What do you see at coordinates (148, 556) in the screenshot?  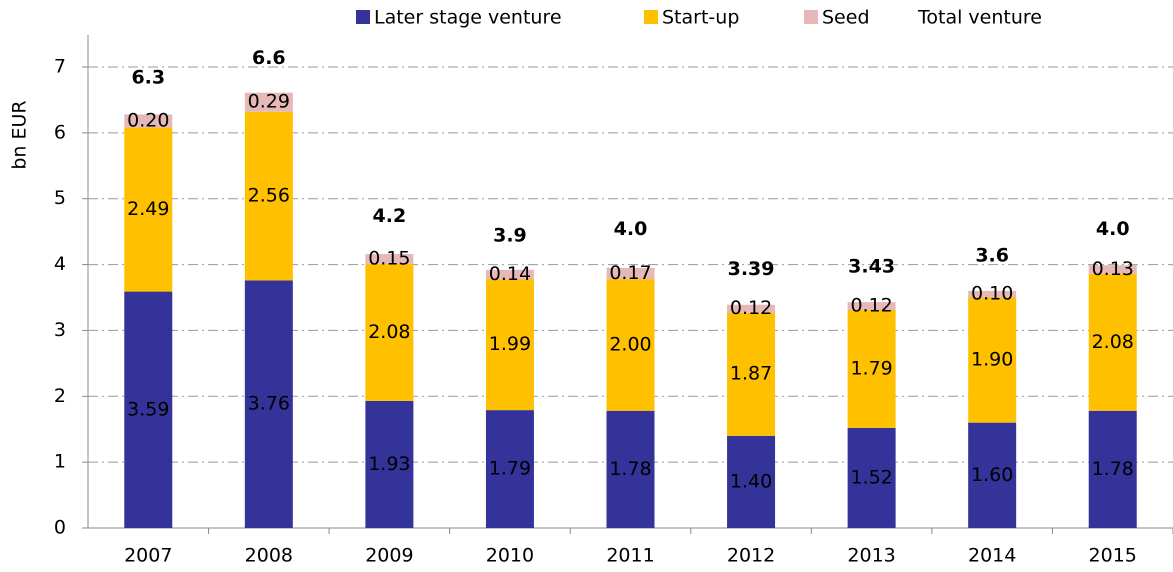 I see `x-tick-label: 2007` at bounding box center [148, 556].